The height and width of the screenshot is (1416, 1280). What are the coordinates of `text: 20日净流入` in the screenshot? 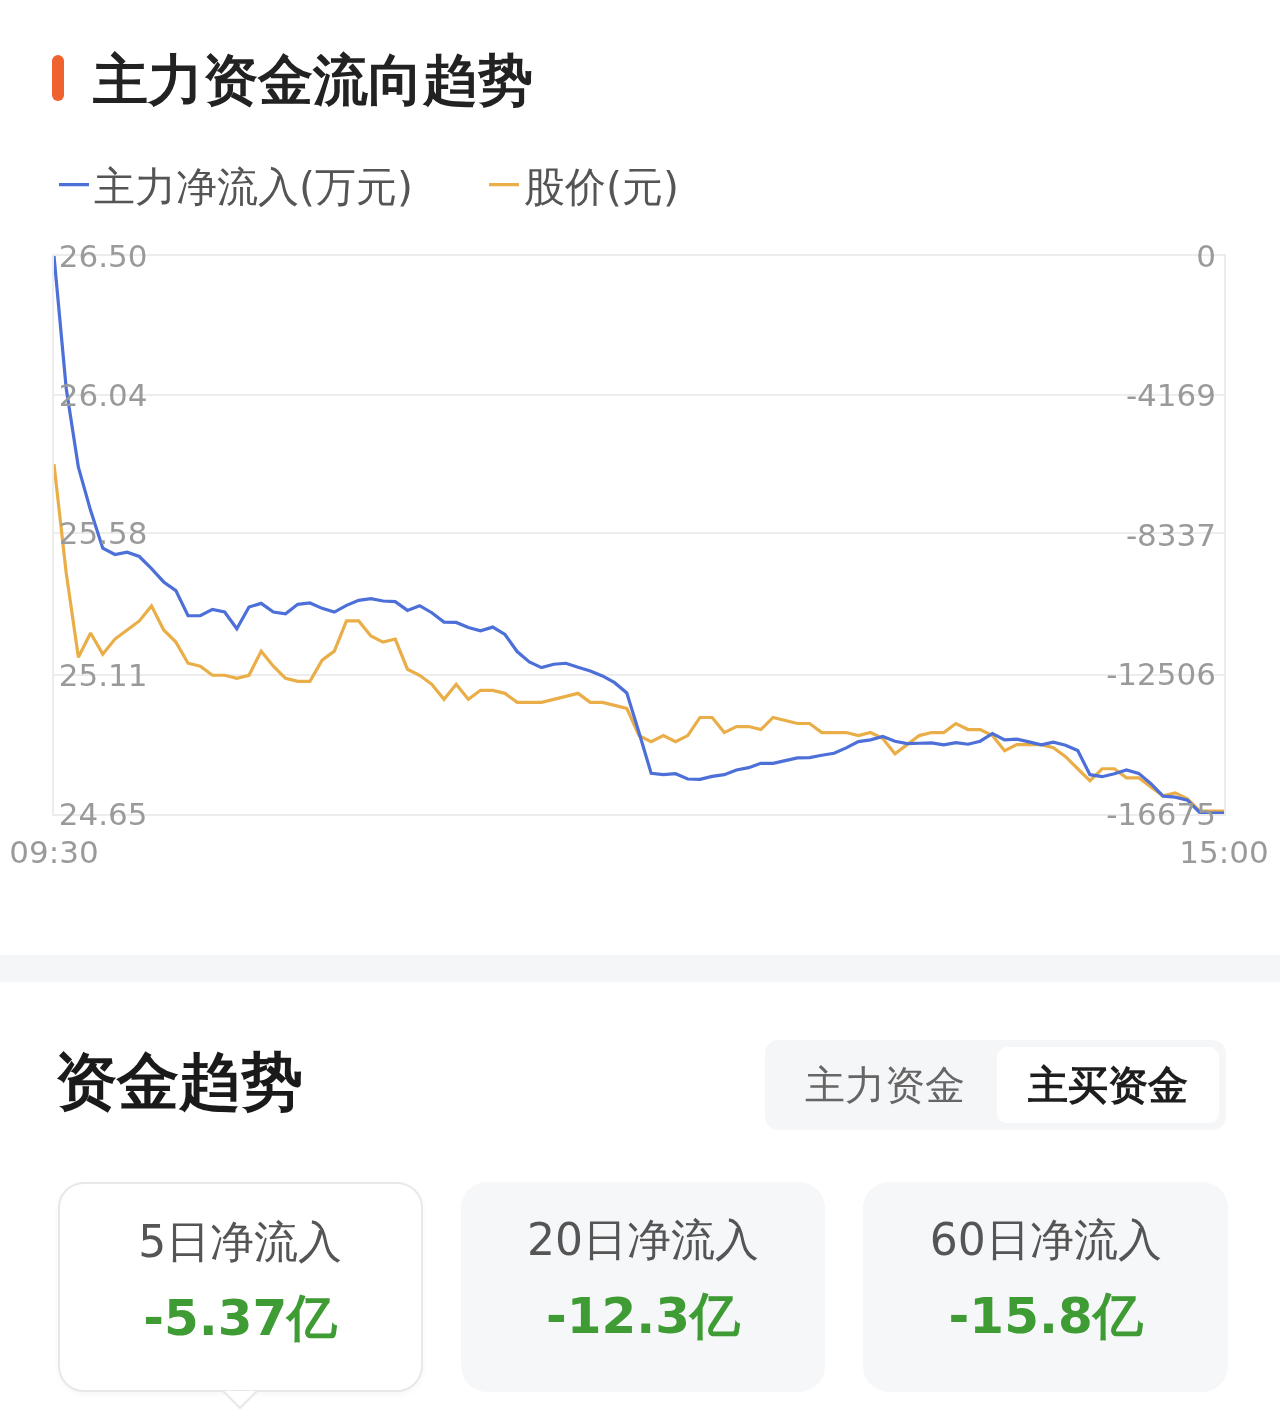 It's located at (643, 1240).